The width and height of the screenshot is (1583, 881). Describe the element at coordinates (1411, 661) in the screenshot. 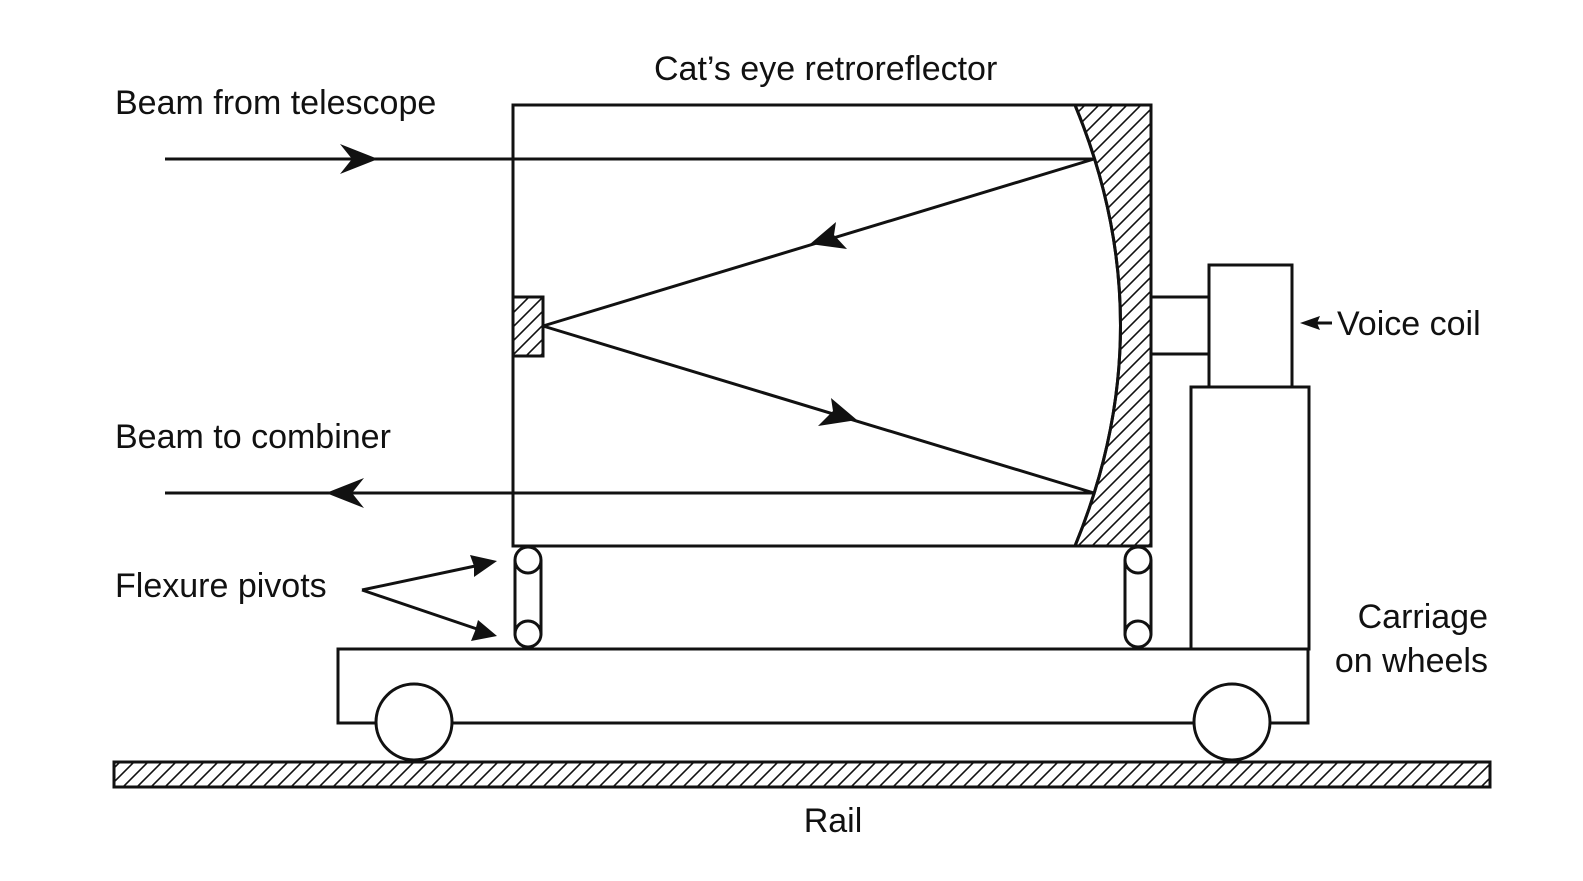

I see `carriage-label-line2: on wheels` at that location.